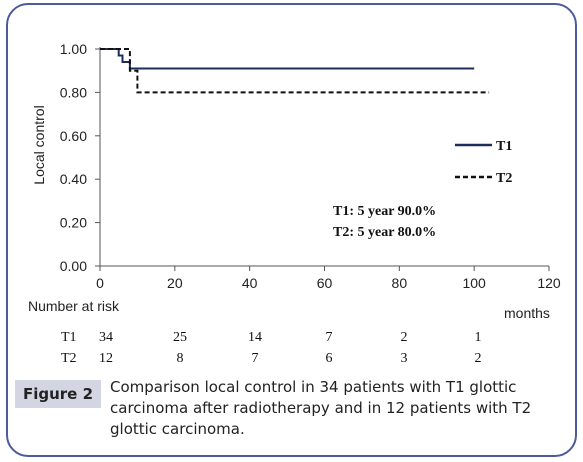 This screenshot has width=583, height=462. Describe the element at coordinates (287, 59) in the screenshot. I see `series-line-t1` at that location.